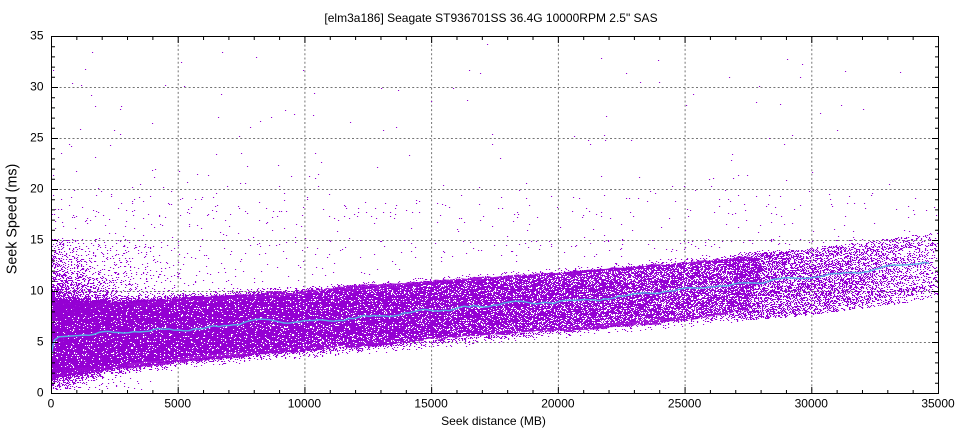  I want to click on svg-text: 20, so click(37, 189).